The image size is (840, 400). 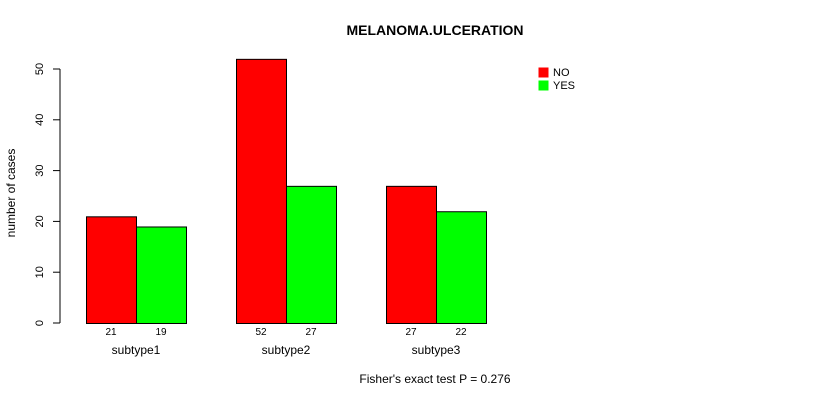 I want to click on y-tick-label: 10, so click(x=40, y=272).